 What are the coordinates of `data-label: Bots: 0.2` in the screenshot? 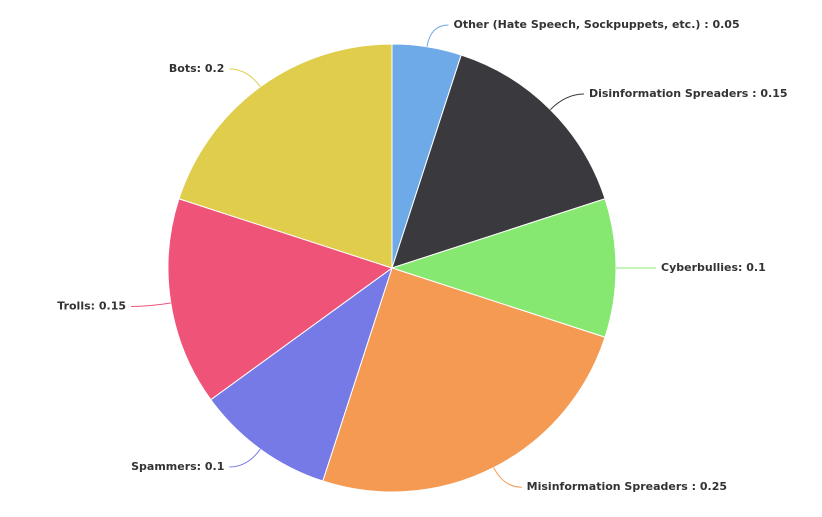 It's located at (196, 68).